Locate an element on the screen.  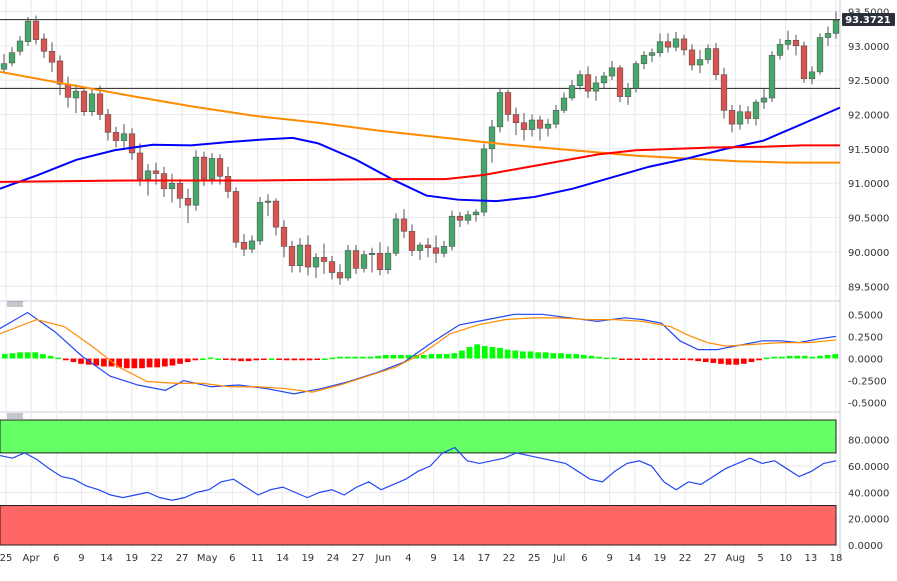
rsi-y-tick-label: 80.0000 is located at coordinates (868, 441).